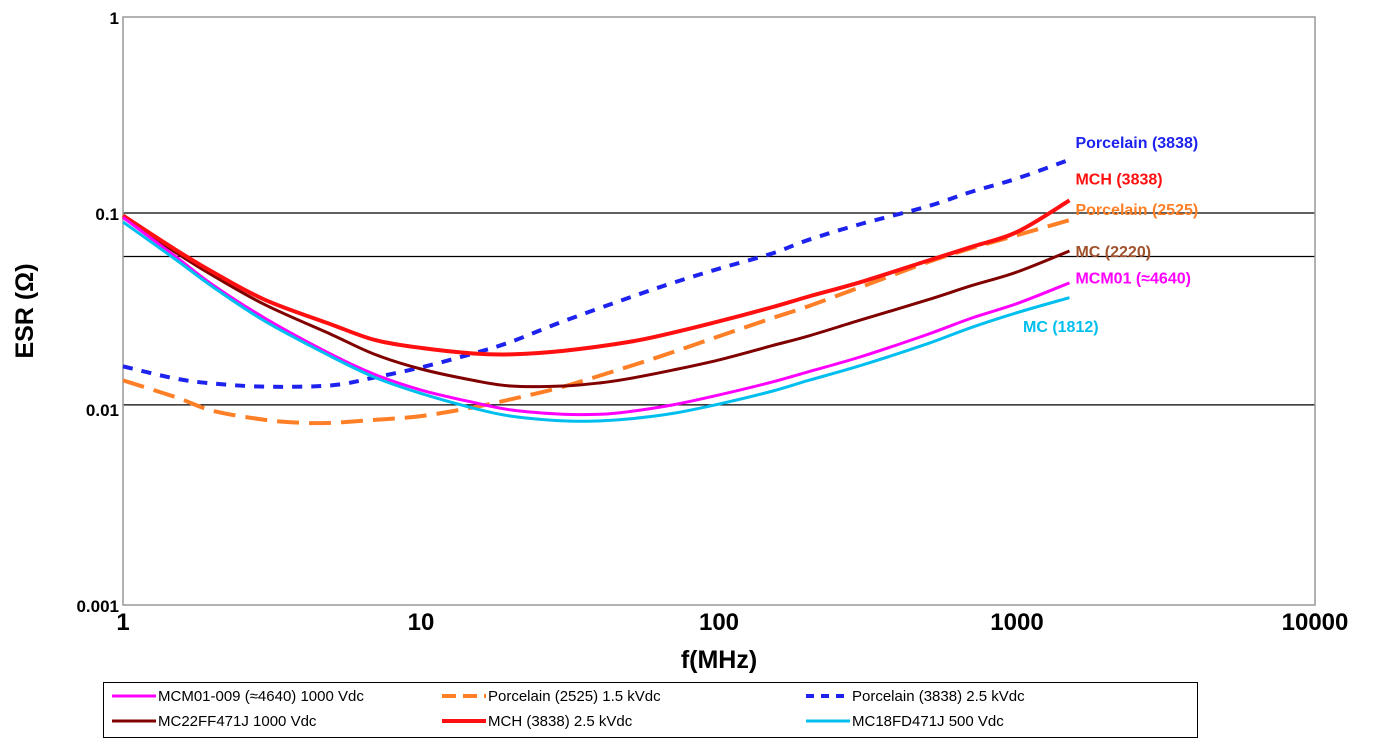 This screenshot has height=742, width=1373. Describe the element at coordinates (1136, 143) in the screenshot. I see `series-annotation: Porcelain (3838)` at that location.